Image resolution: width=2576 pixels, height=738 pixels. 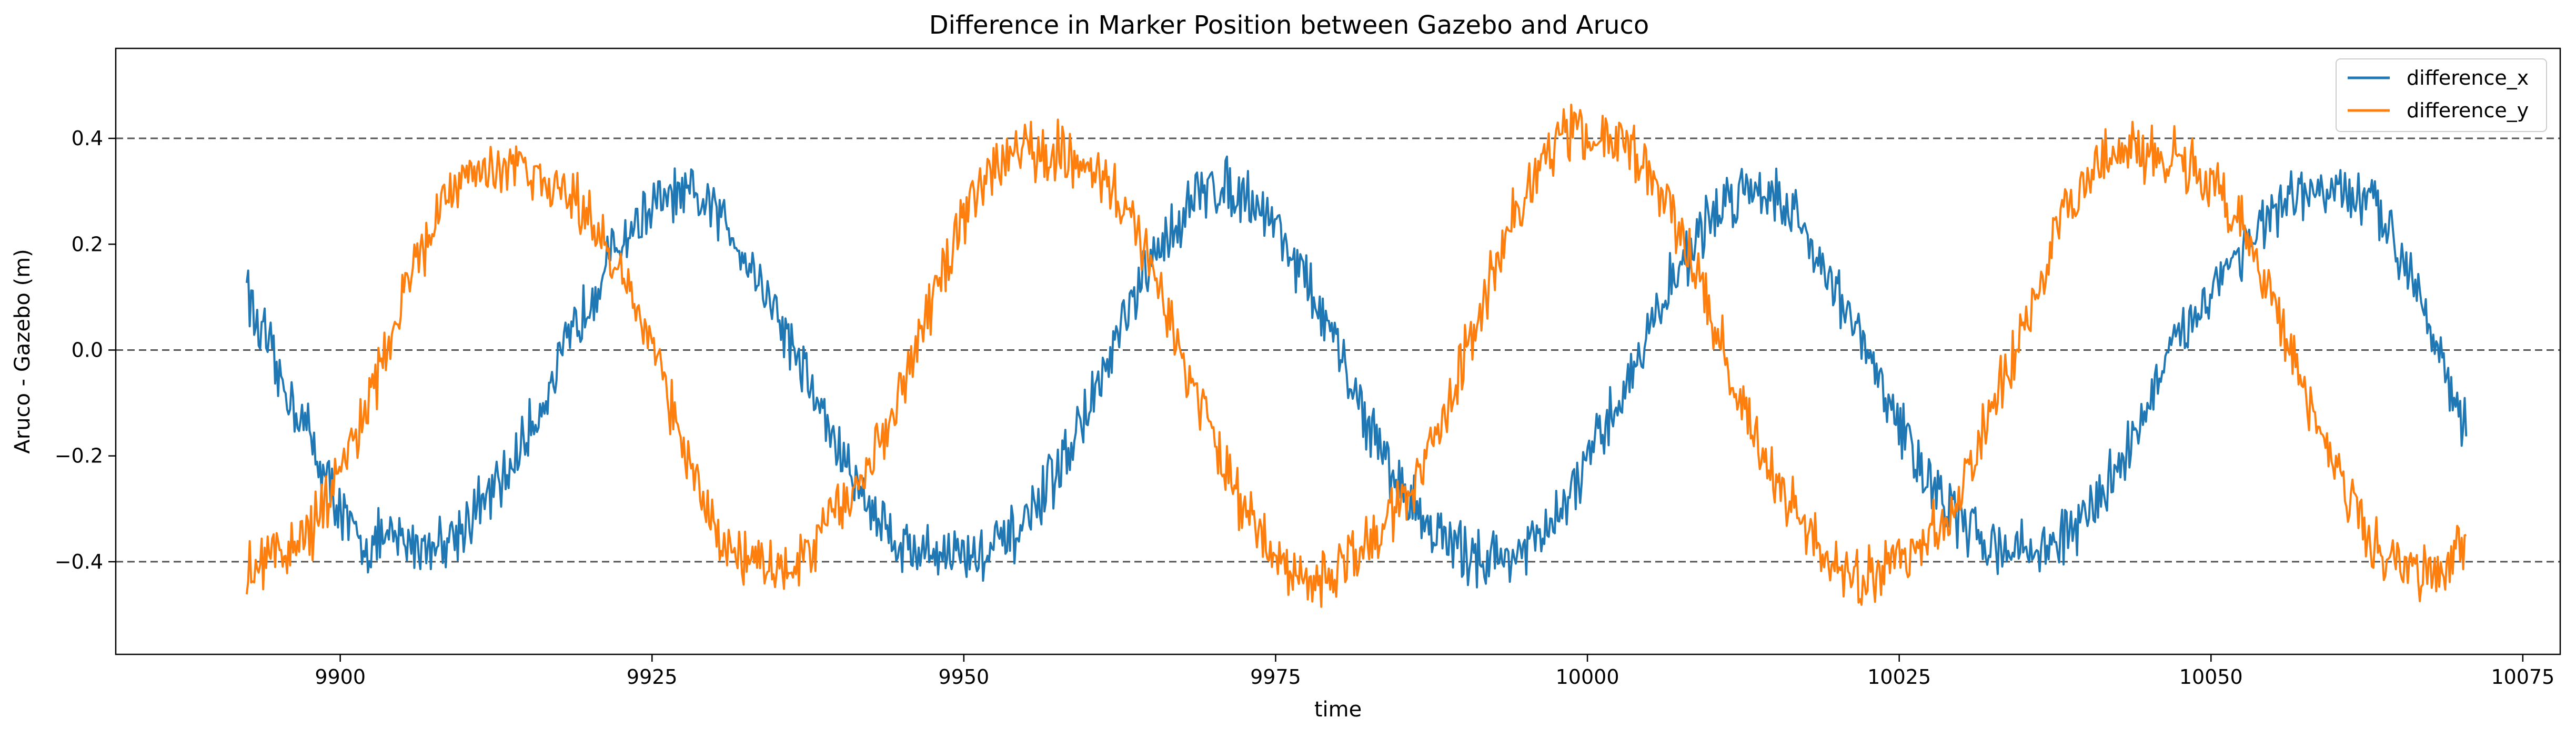 I want to click on x-tick-label-9950: 9950, so click(x=964, y=677).